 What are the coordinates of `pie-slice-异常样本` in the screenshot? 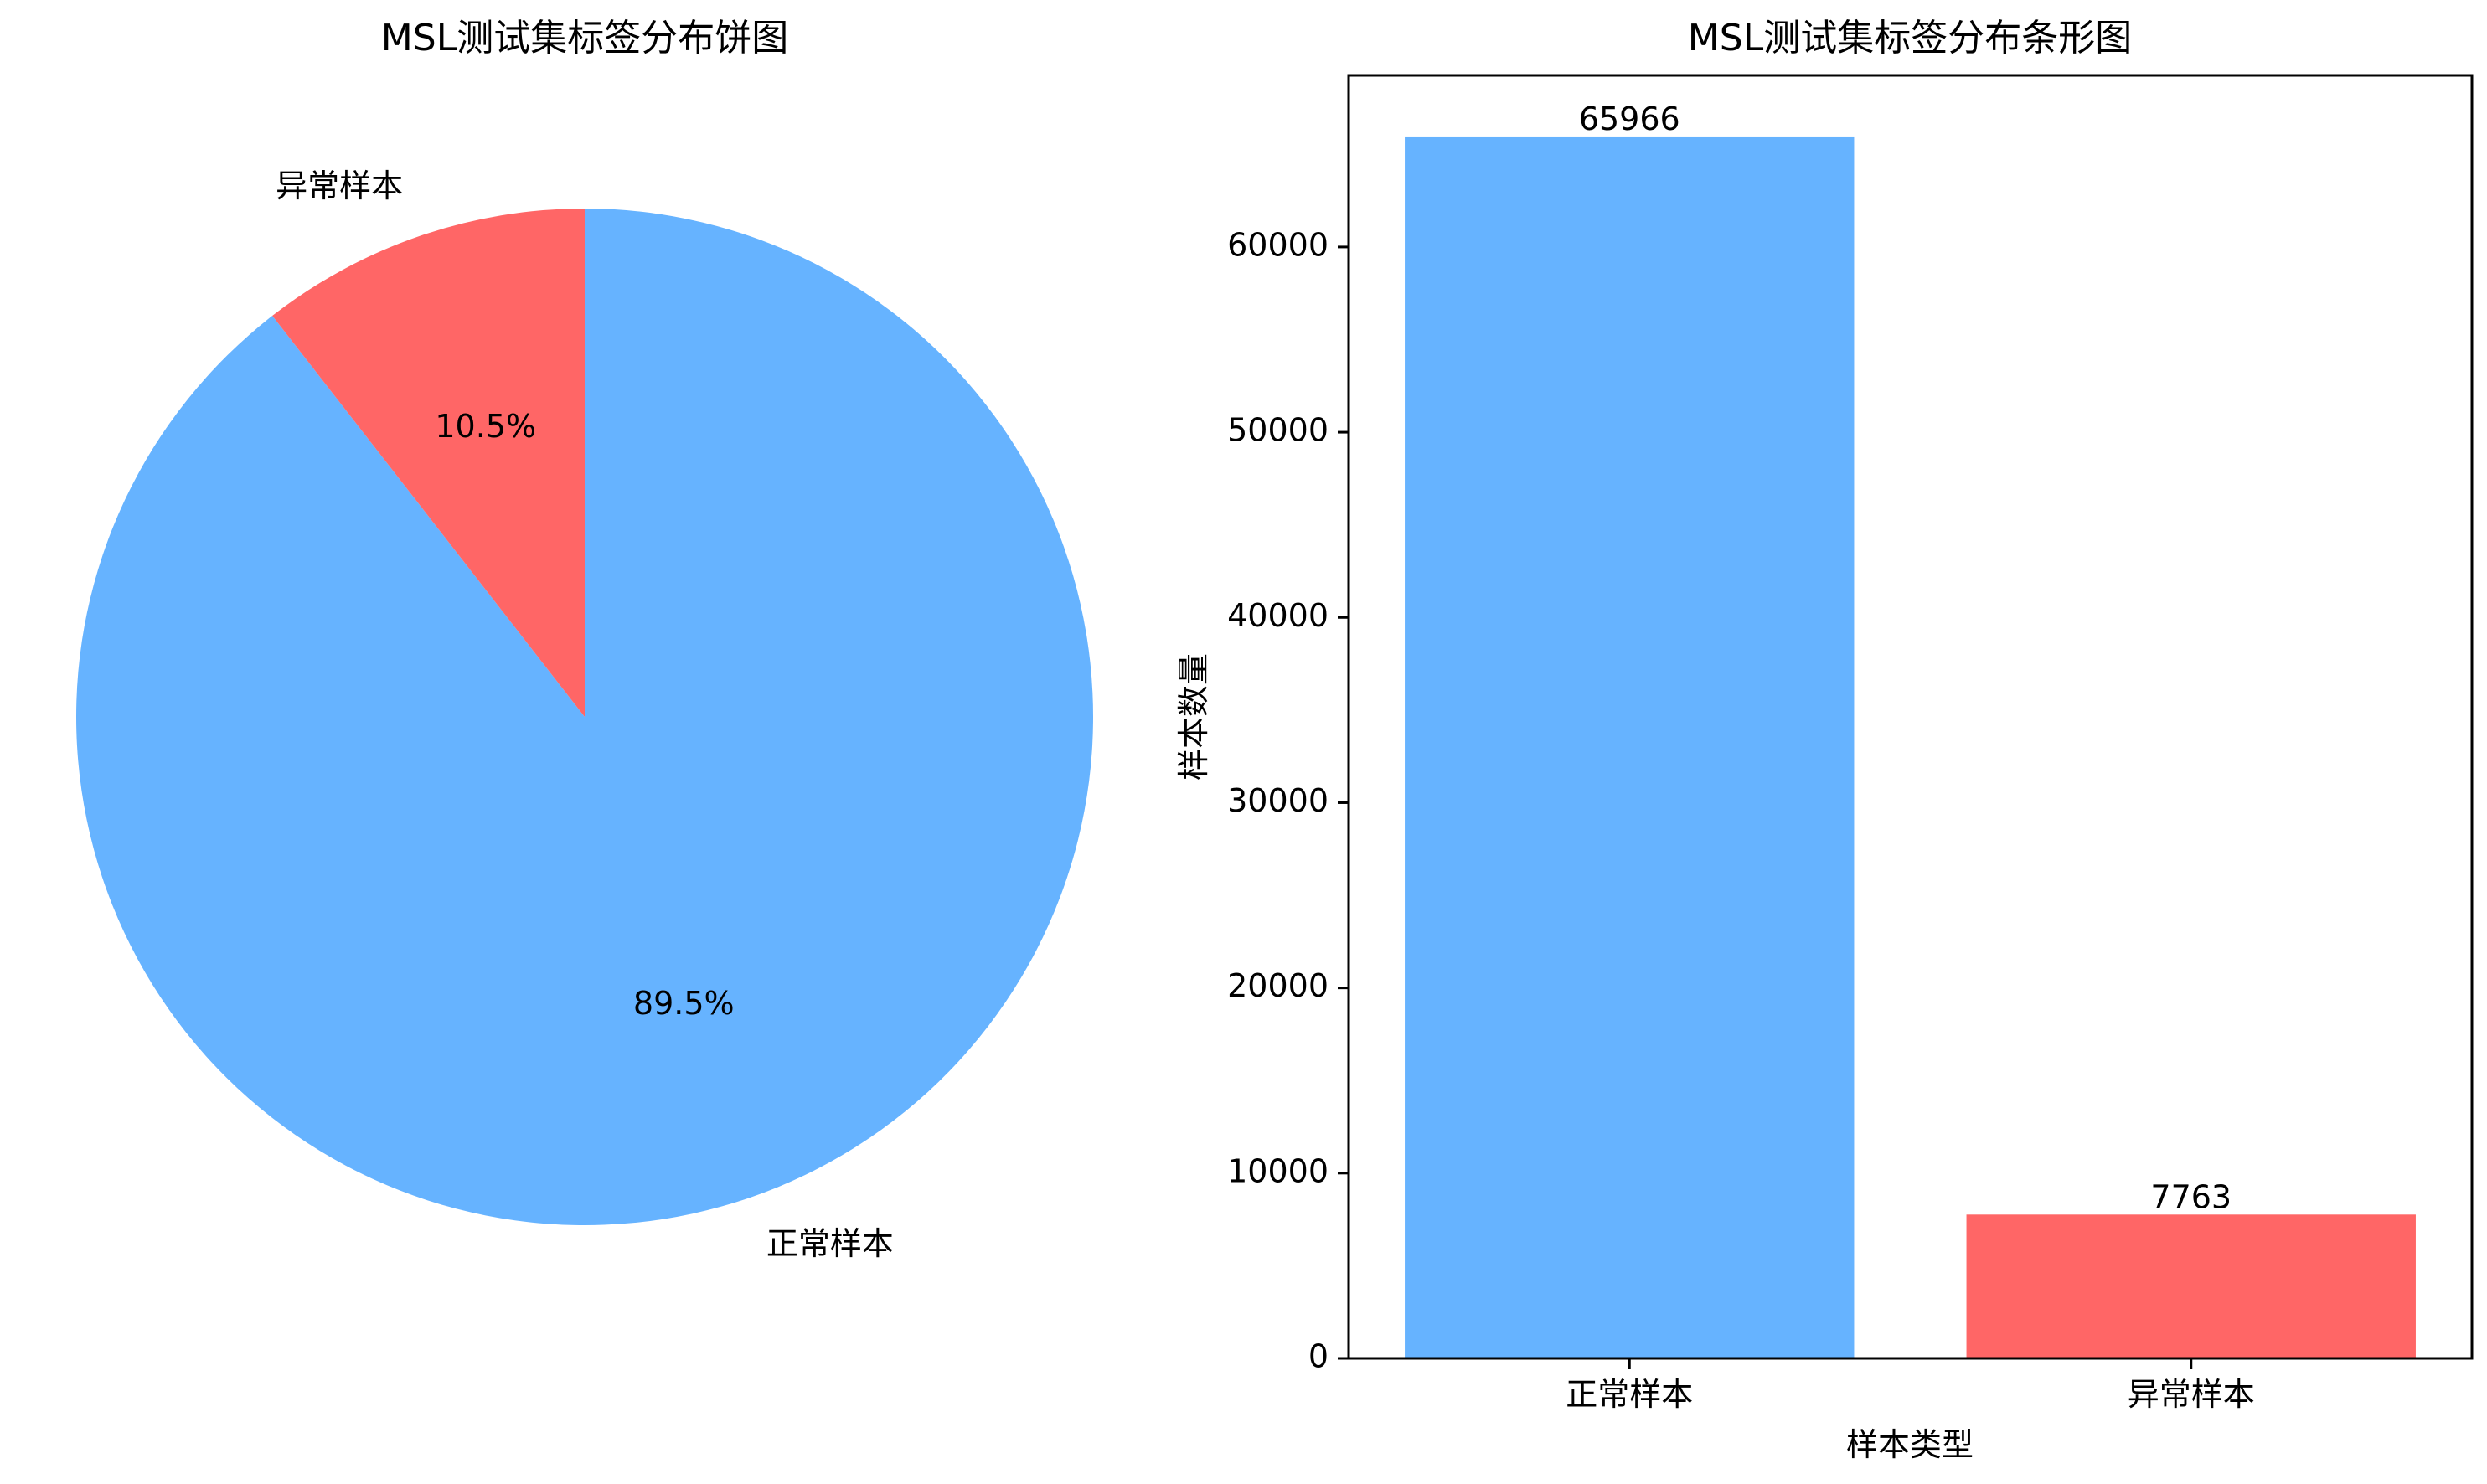 It's located at (428, 463).